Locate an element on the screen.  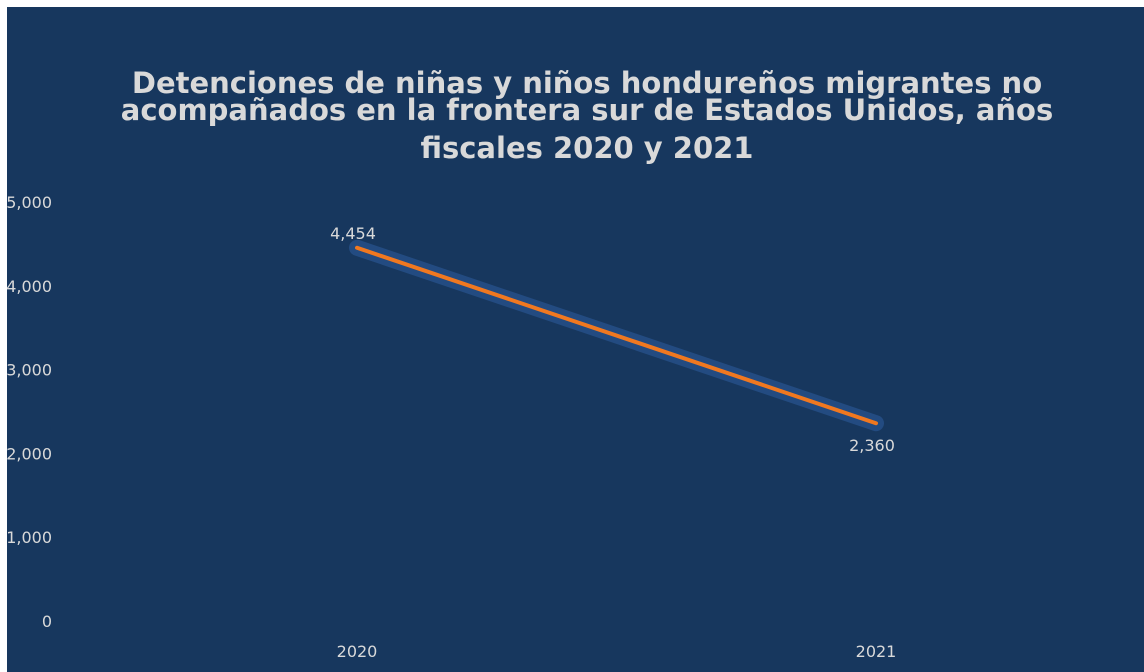
data-label: 4,454 is located at coordinates (353, 233).